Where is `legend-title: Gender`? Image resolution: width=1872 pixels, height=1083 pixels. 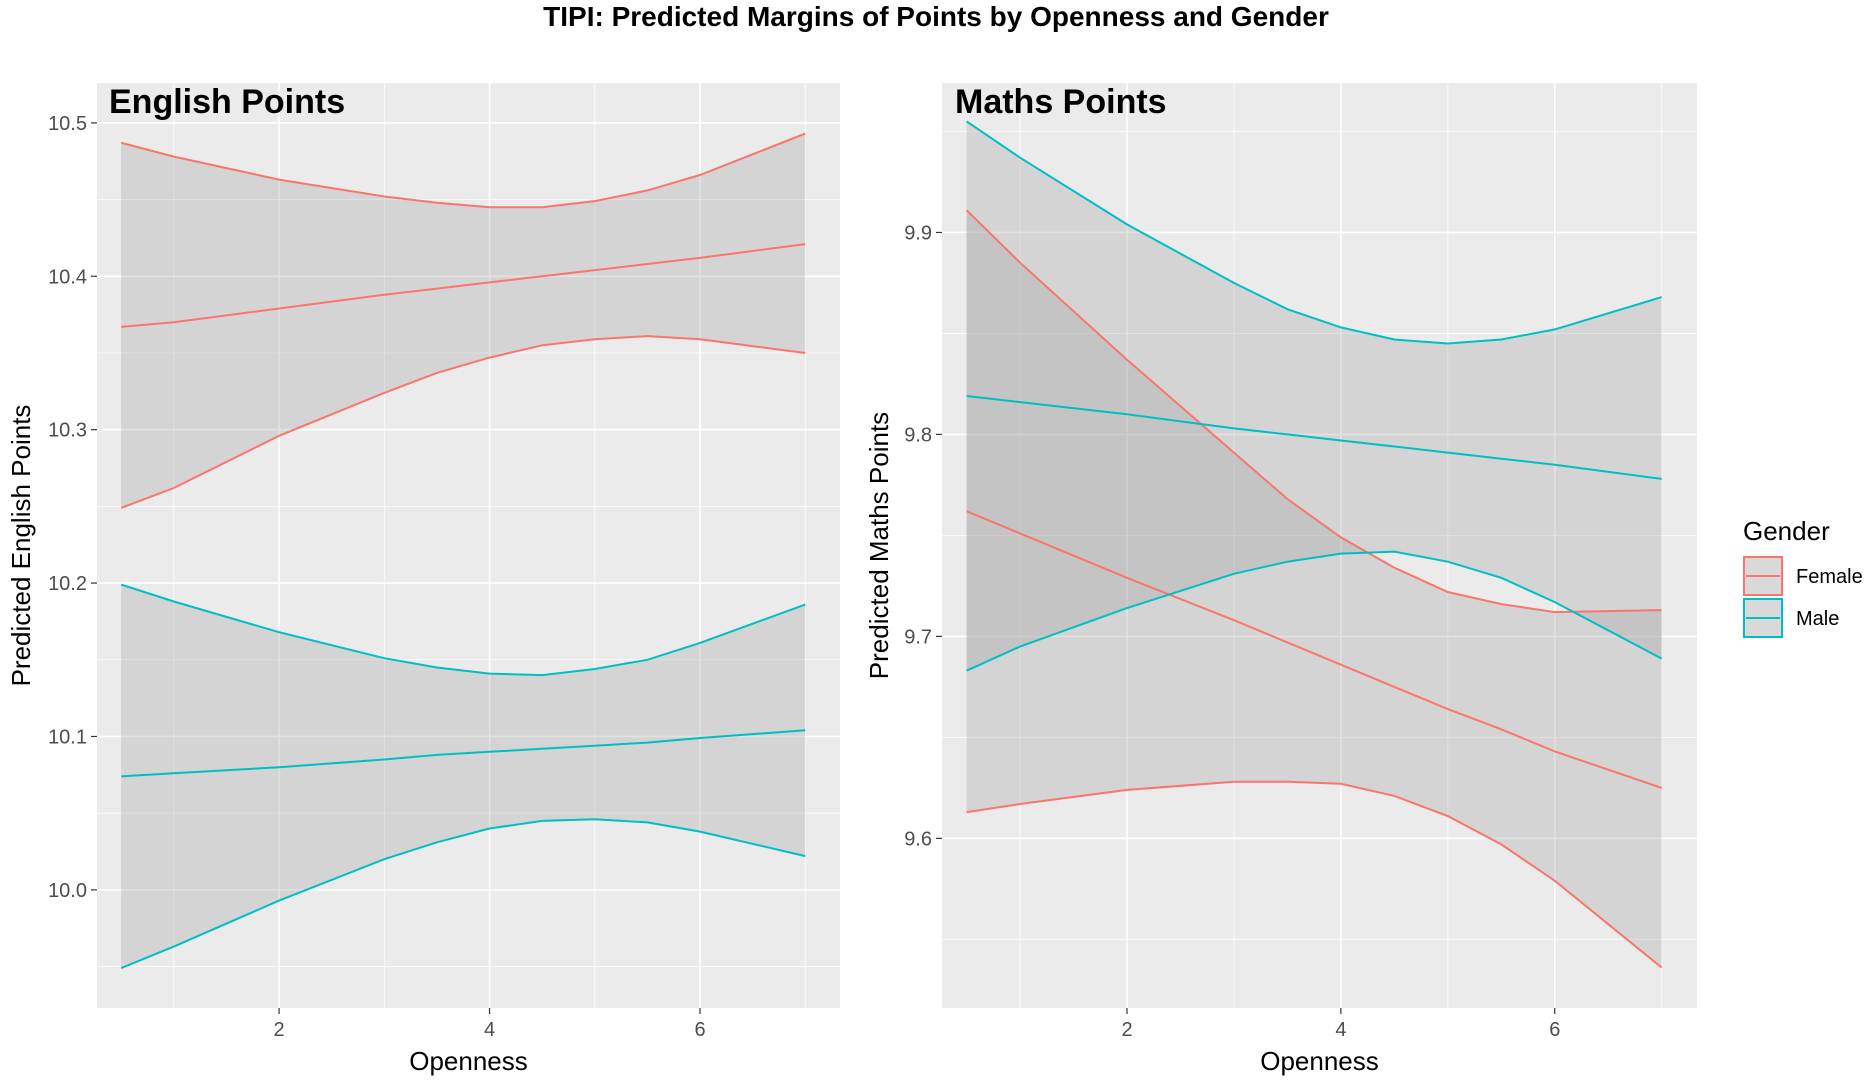 legend-title: Gender is located at coordinates (1786, 531).